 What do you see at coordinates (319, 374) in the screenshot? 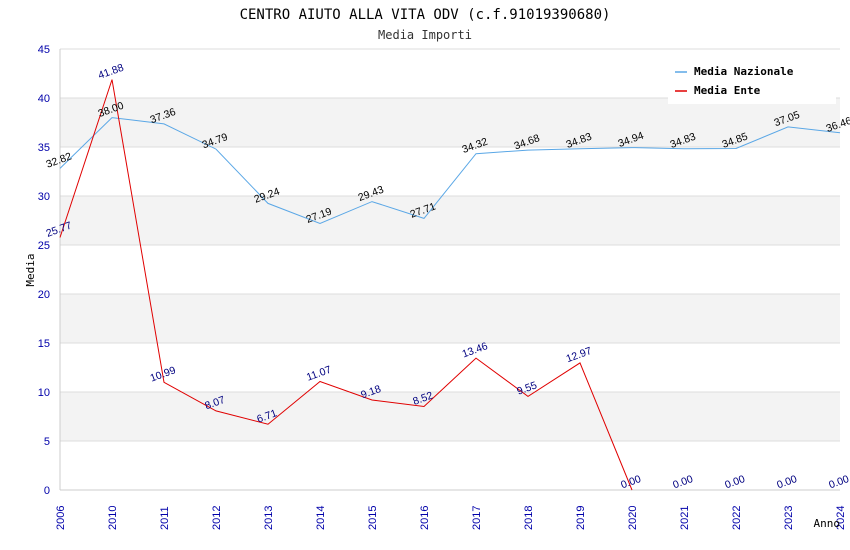
I see `data-label-media-ente: 11.07` at bounding box center [319, 374].